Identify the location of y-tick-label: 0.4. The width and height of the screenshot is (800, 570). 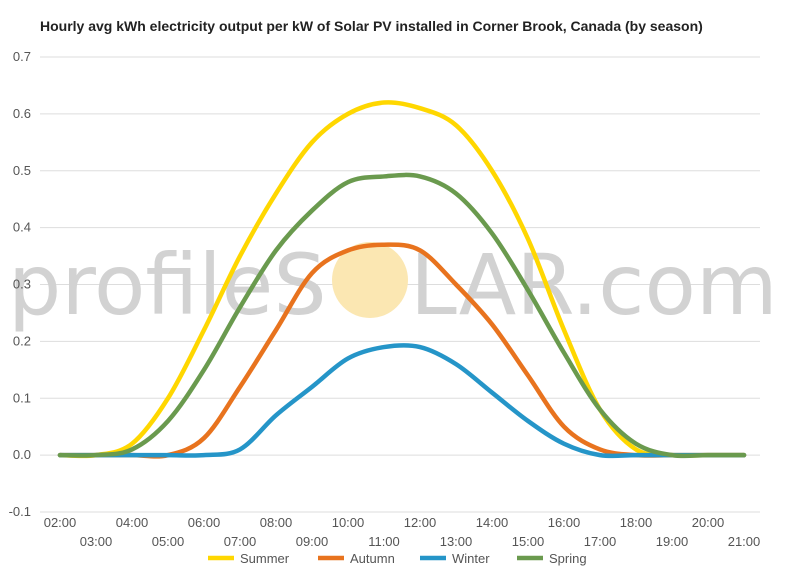
(22, 227).